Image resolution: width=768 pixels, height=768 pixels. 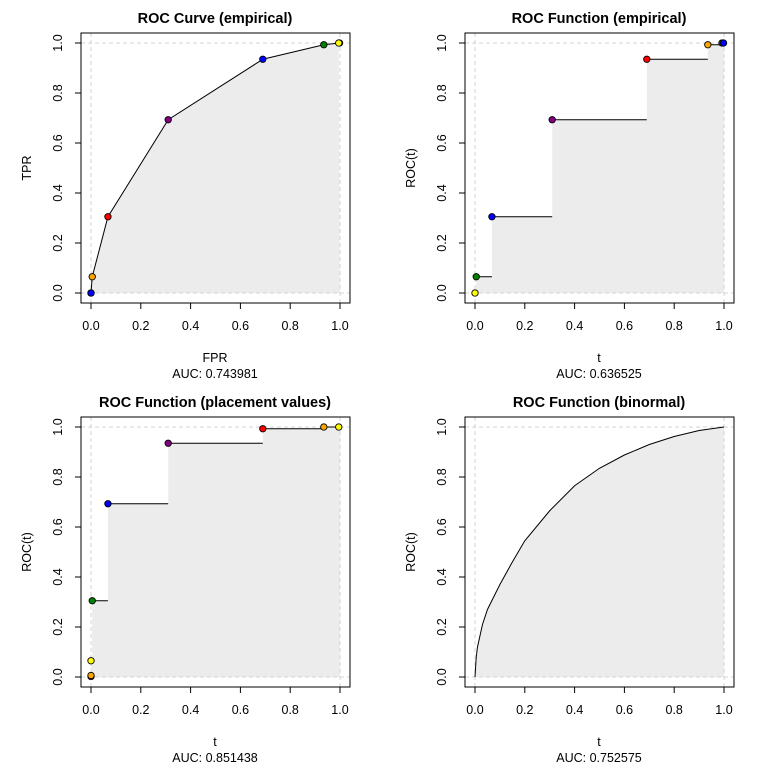 What do you see at coordinates (599, 758) in the screenshot?
I see `auc-label: AUC: 0.752575` at bounding box center [599, 758].